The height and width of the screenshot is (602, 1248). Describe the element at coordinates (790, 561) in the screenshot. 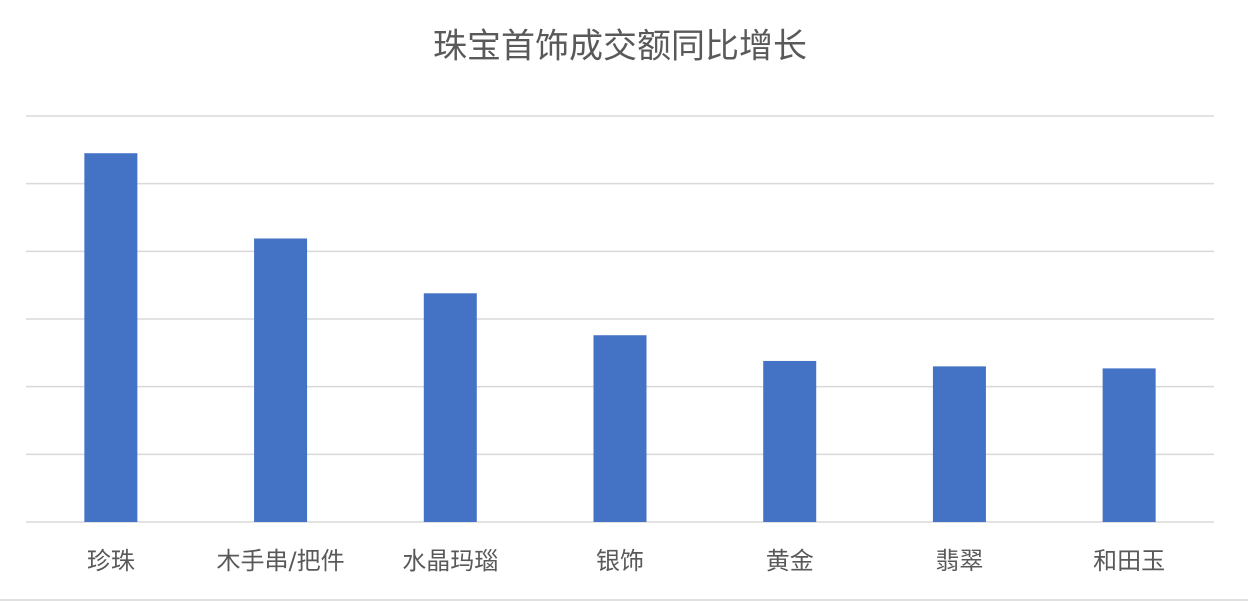

I see `x-tick-label: 黄金` at that location.